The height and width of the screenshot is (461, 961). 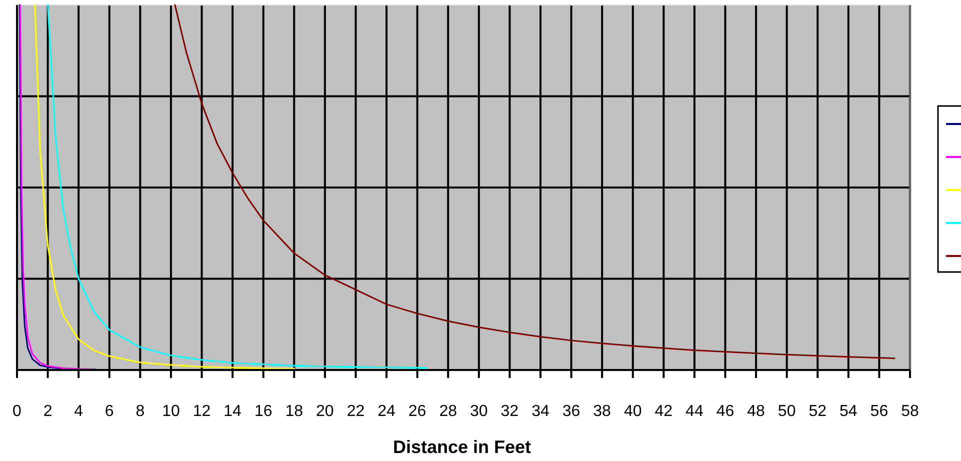 What do you see at coordinates (47, 411) in the screenshot?
I see `x-tick-label: 2` at bounding box center [47, 411].